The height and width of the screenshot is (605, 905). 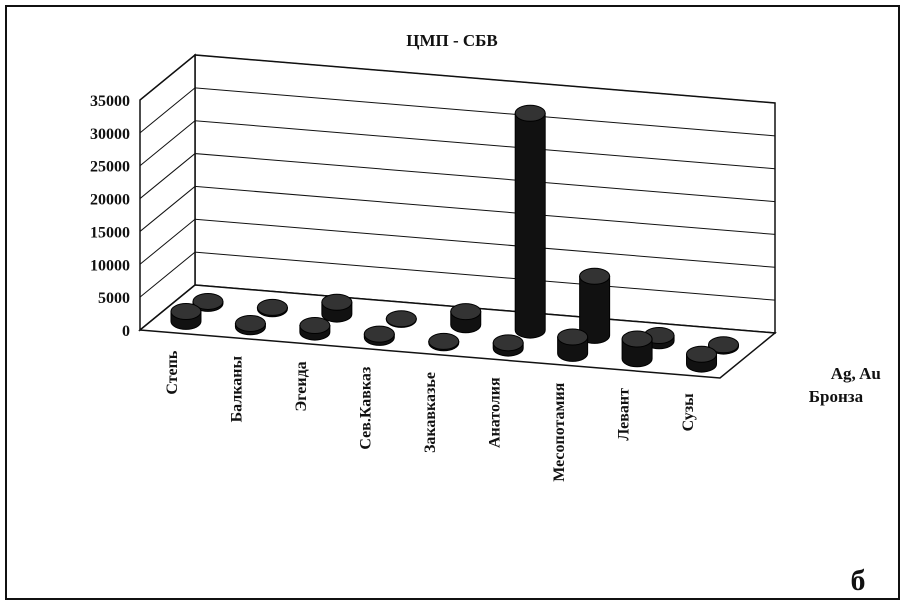 What do you see at coordinates (559, 431) in the screenshot?
I see `x-tick-label: Месопотамия` at bounding box center [559, 431].